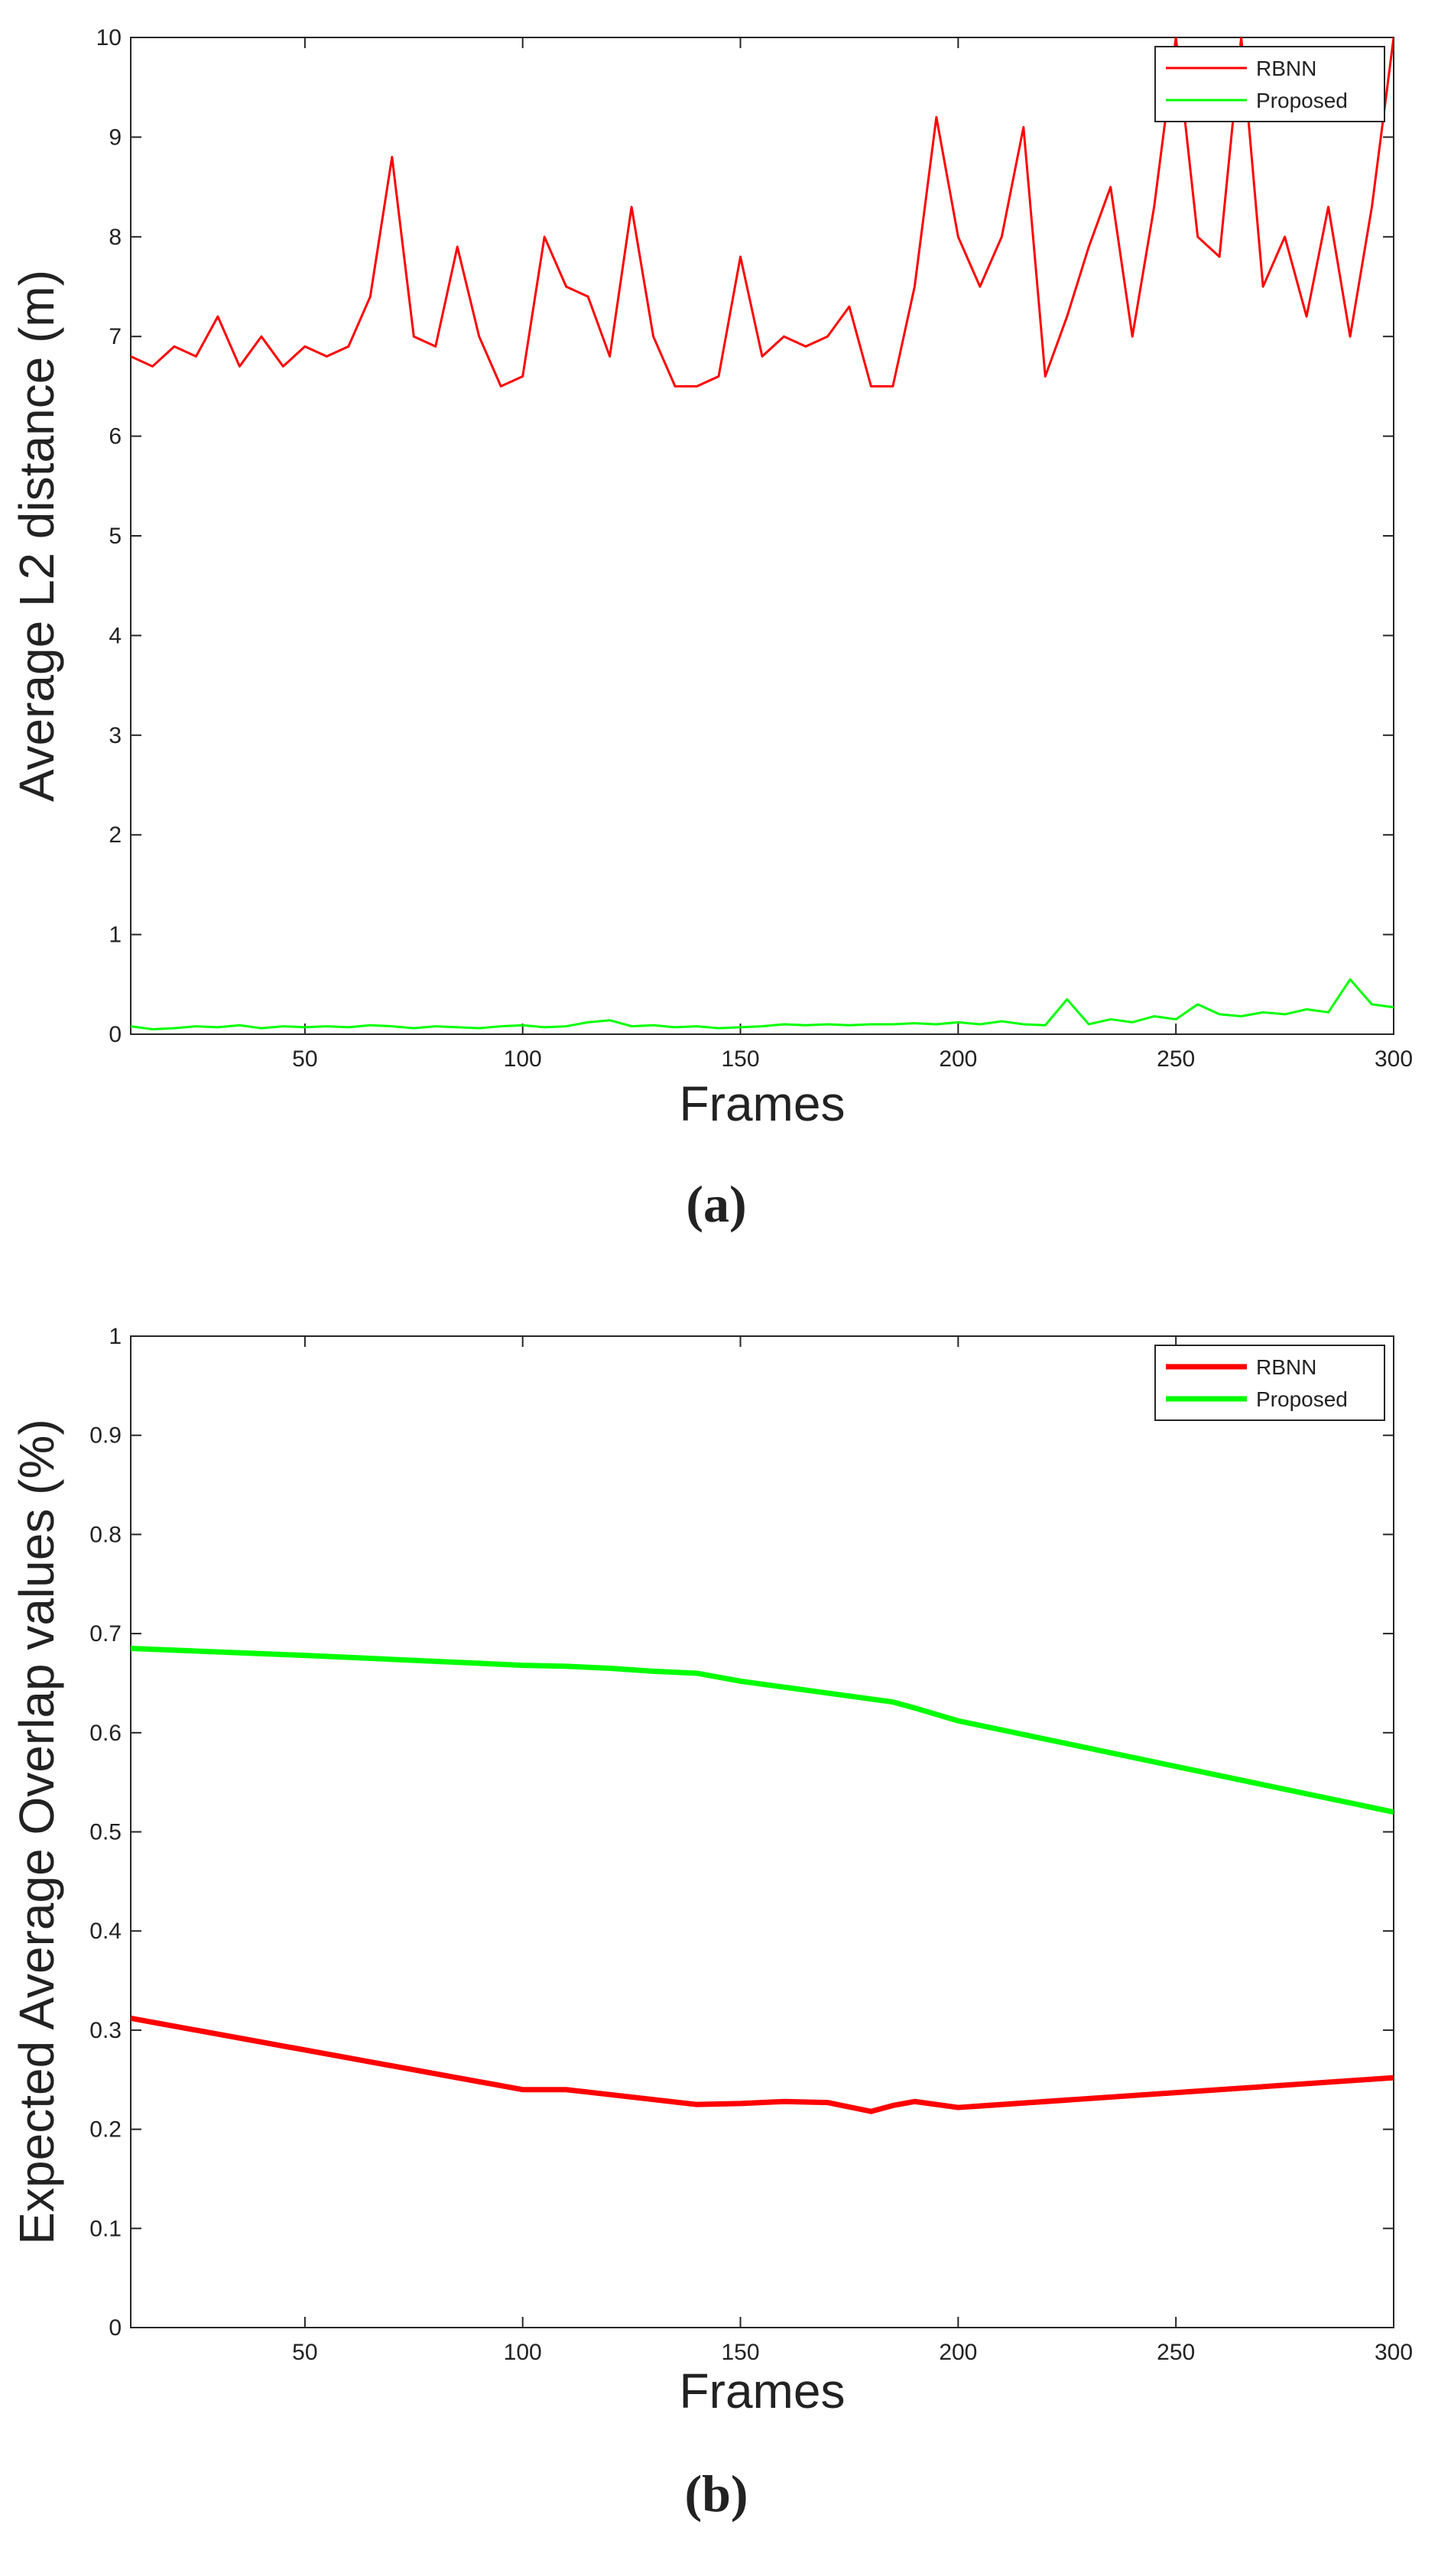 This screenshot has height=2576, width=1438. I want to click on y-tick-label: 3, so click(115, 735).